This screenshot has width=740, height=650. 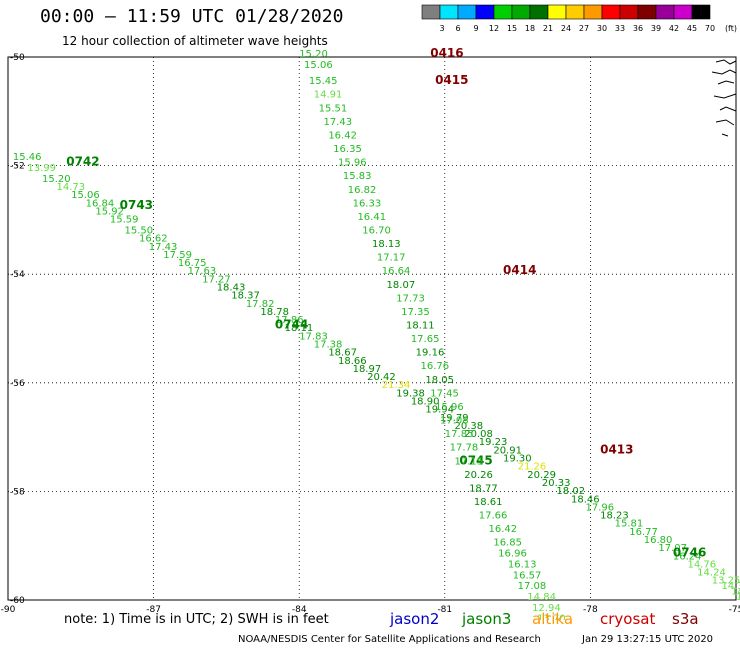 I want to click on swh-value: 16.62, so click(x=153, y=239).